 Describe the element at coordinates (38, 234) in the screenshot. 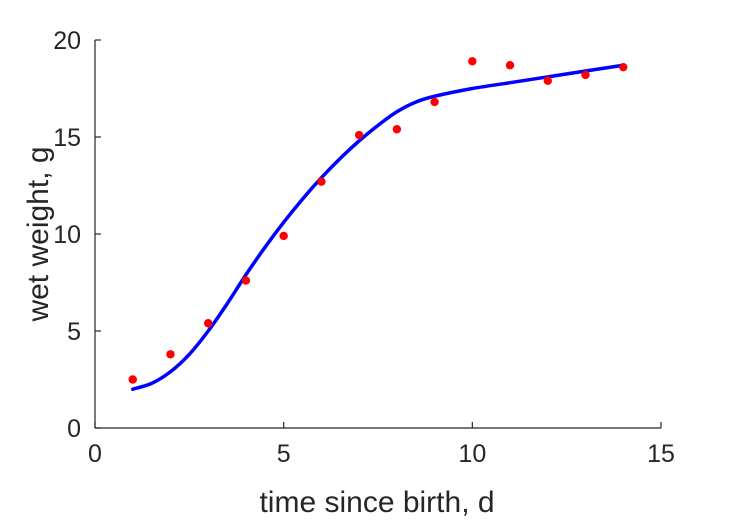

I see `y-axis-label: wet weight, g` at that location.